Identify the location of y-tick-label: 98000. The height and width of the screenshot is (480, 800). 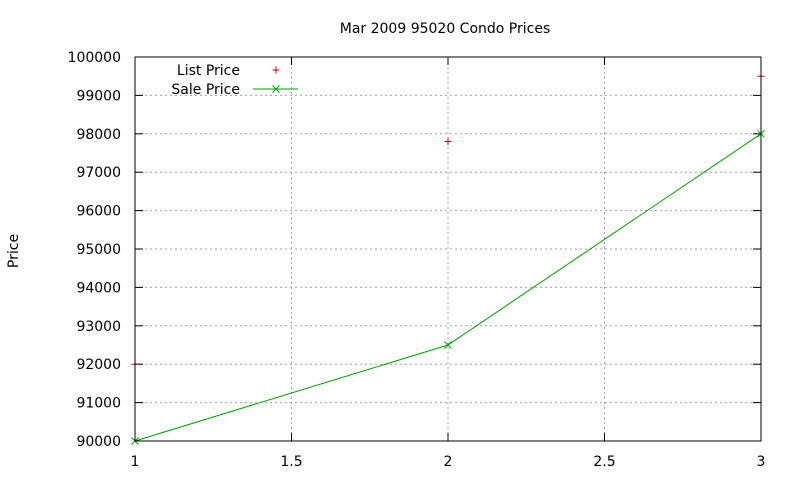
(98, 135).